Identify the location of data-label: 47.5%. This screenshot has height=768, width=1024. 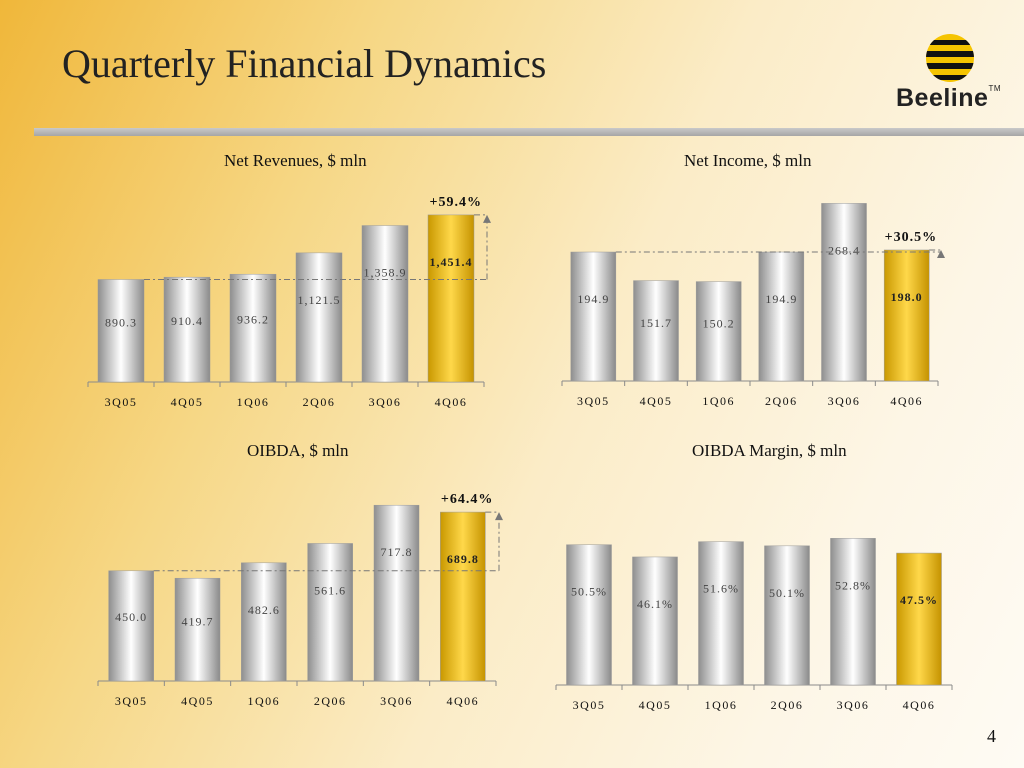
(919, 600).